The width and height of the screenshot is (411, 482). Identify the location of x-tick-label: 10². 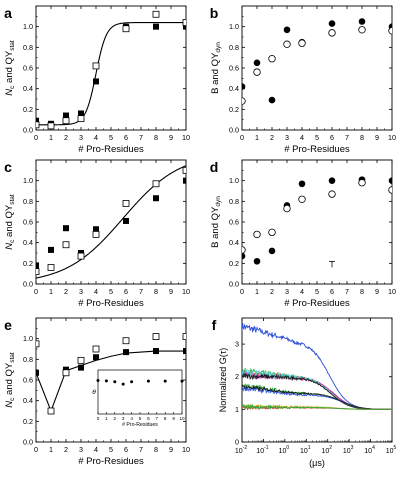
(326, 450).